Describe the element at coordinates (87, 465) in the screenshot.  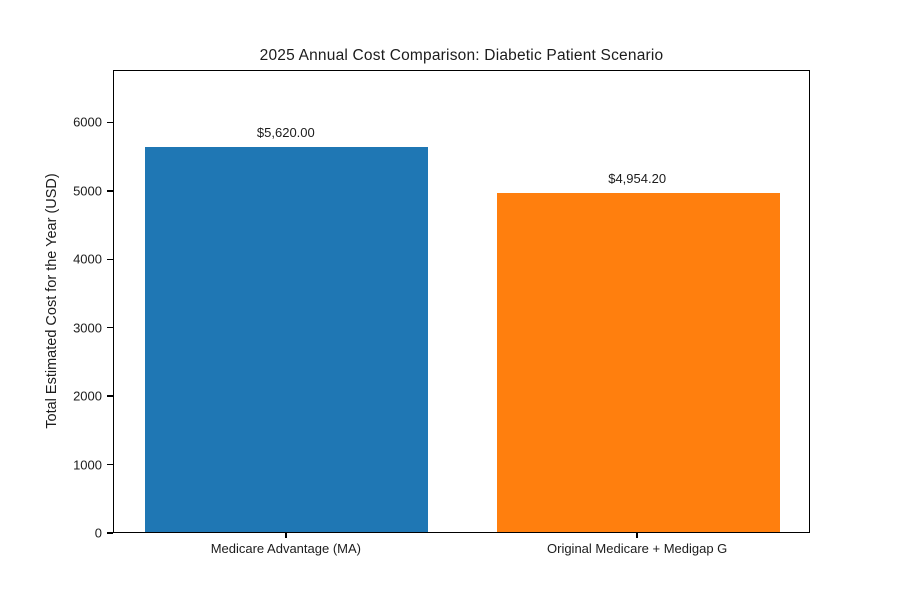
I see `y-tick-label: 1000` at that location.